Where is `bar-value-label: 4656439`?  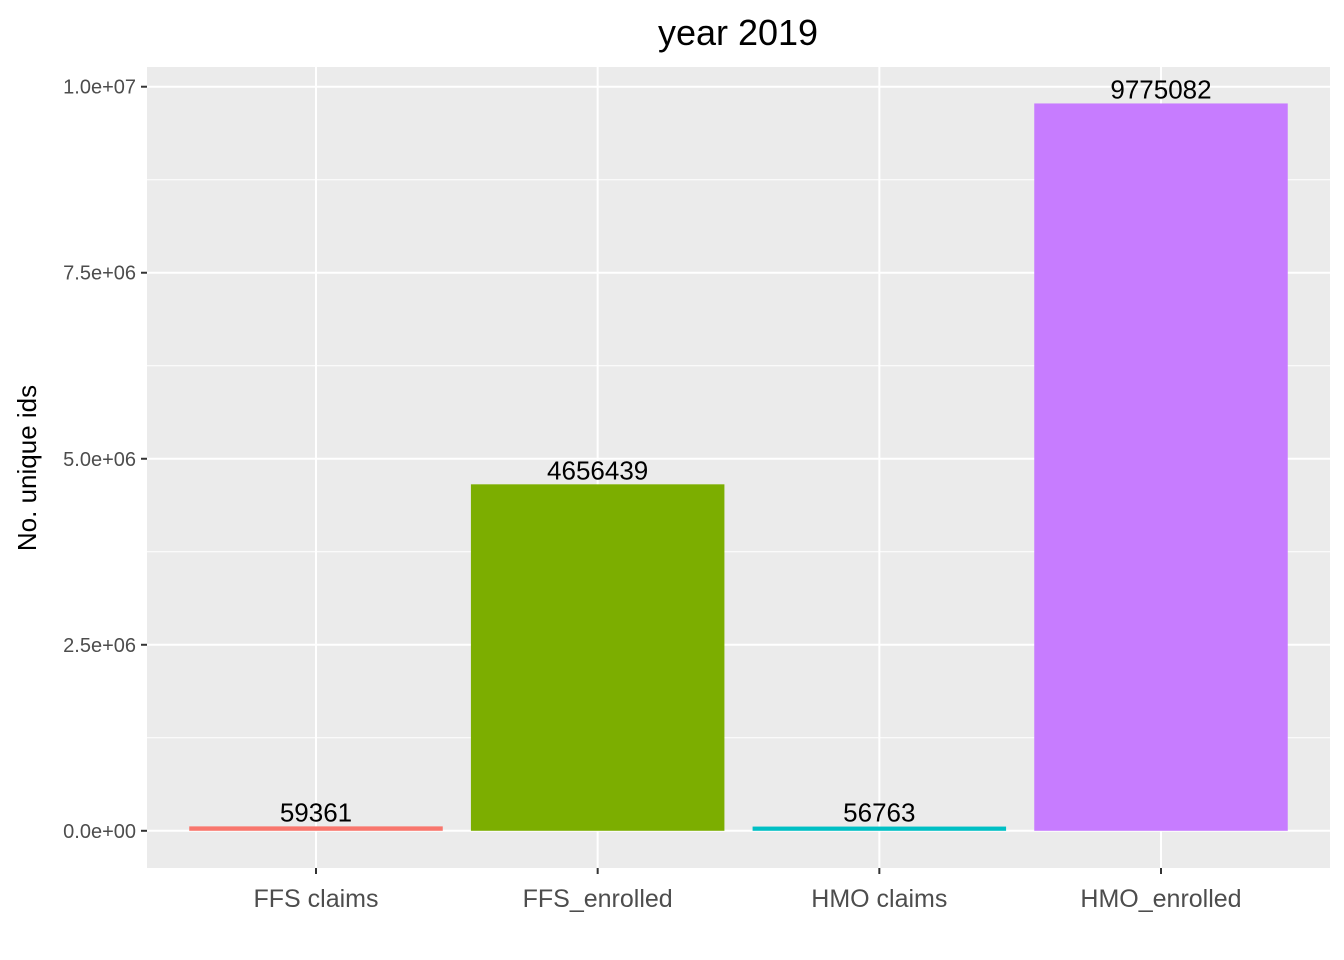 bar-value-label: 4656439 is located at coordinates (597, 470).